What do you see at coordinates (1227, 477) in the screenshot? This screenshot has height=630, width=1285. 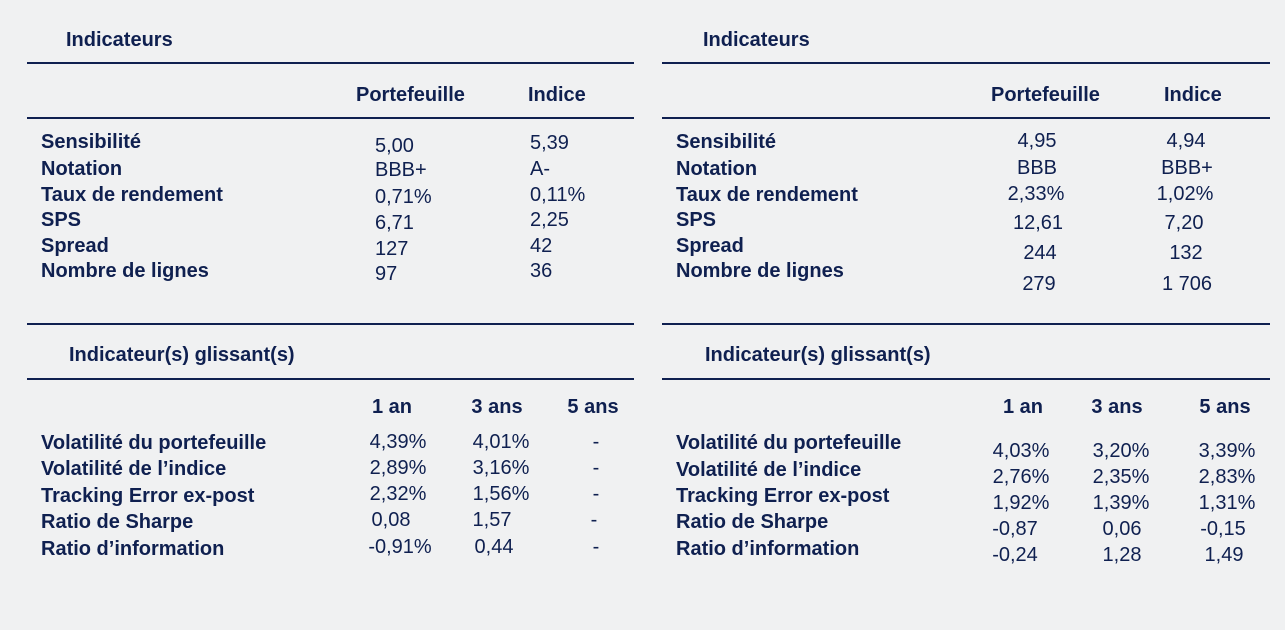 I see `rolling-value-5y: 2,83%` at bounding box center [1227, 477].